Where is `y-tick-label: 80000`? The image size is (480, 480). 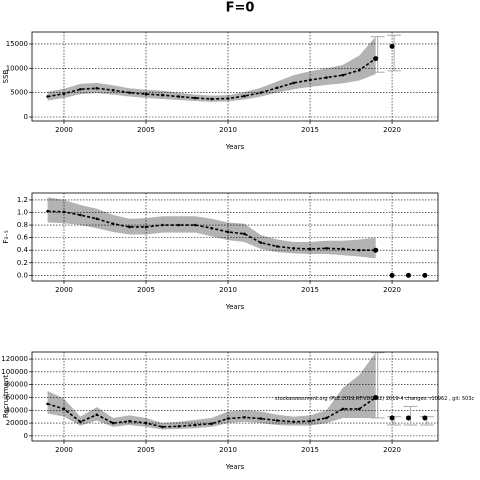
y-tick-label: 80000 is located at coordinates (17, 385).